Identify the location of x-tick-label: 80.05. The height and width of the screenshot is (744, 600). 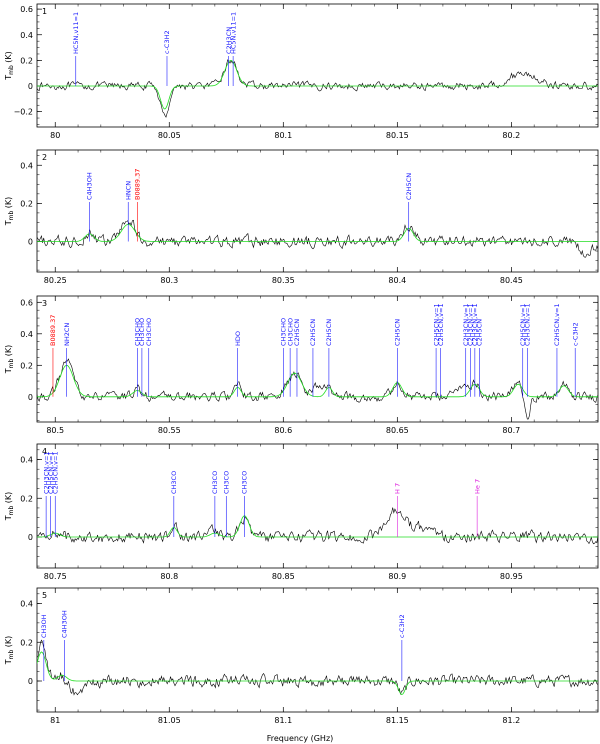
(169, 135).